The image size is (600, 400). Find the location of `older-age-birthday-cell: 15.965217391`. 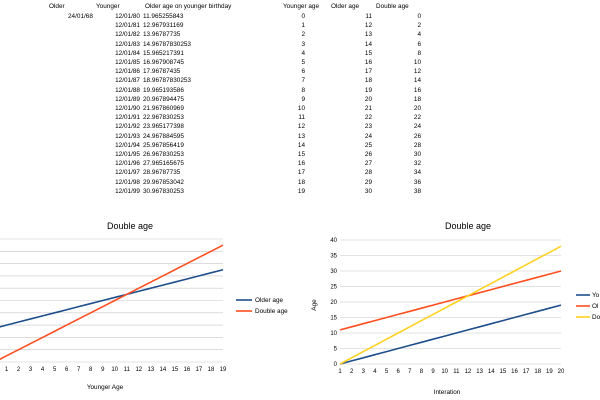

older-age-birthday-cell: 15.965217391 is located at coordinates (163, 53).